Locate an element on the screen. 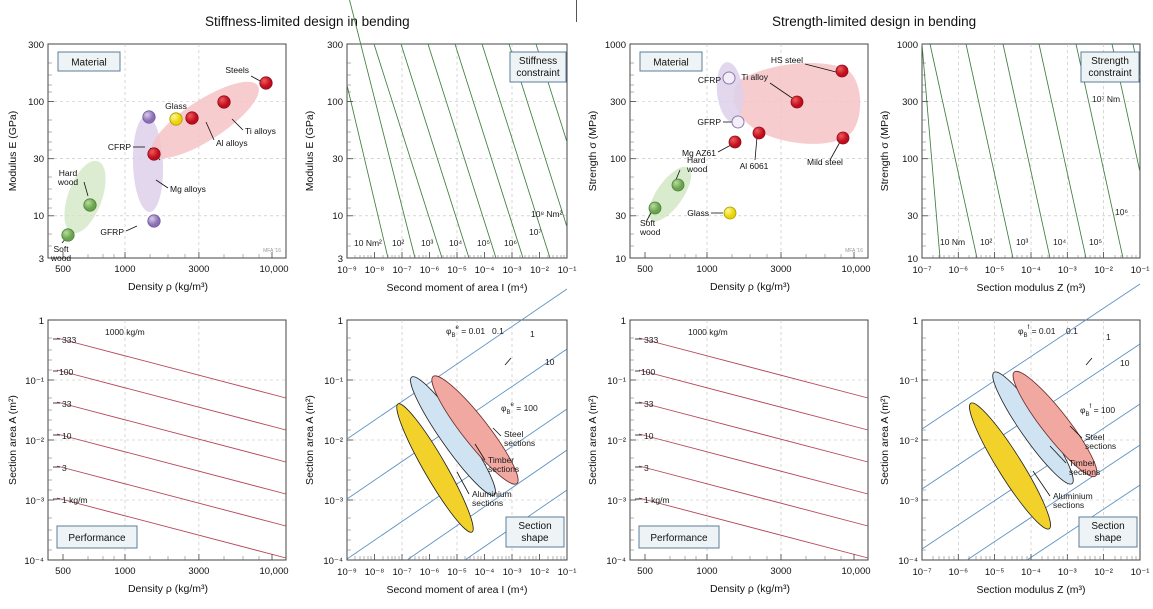 The image size is (1153, 609). contour-label: 10⁵ is located at coordinates (483, 243).